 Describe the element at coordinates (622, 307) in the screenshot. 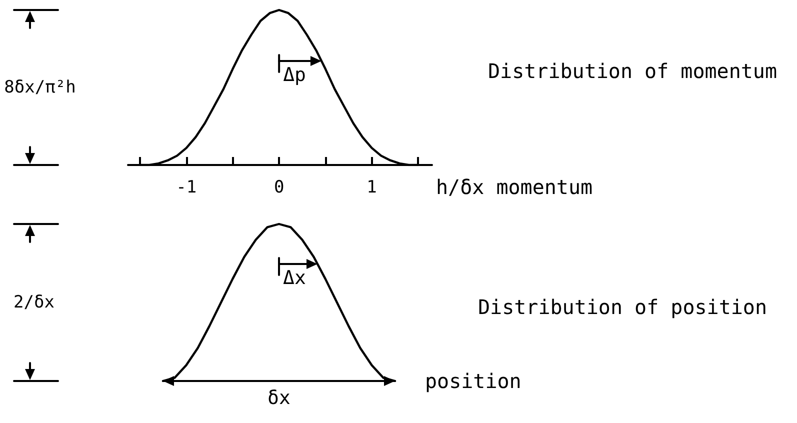

I see `text: Distribution of position` at that location.